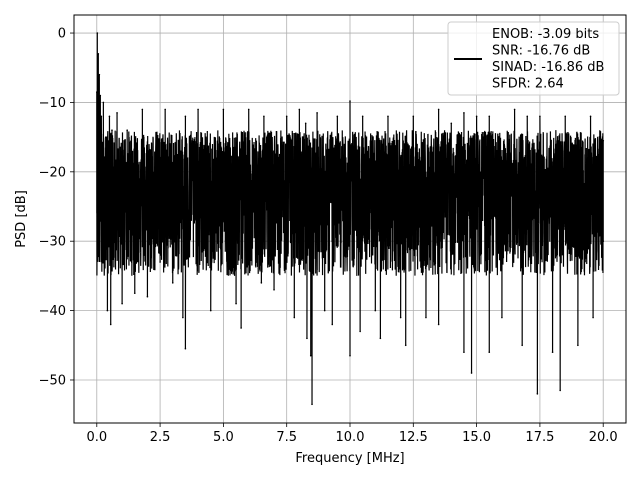  Describe the element at coordinates (541, 51) in the screenshot. I see `legend-entry-snr: SNR: -16.76 dB` at that location.